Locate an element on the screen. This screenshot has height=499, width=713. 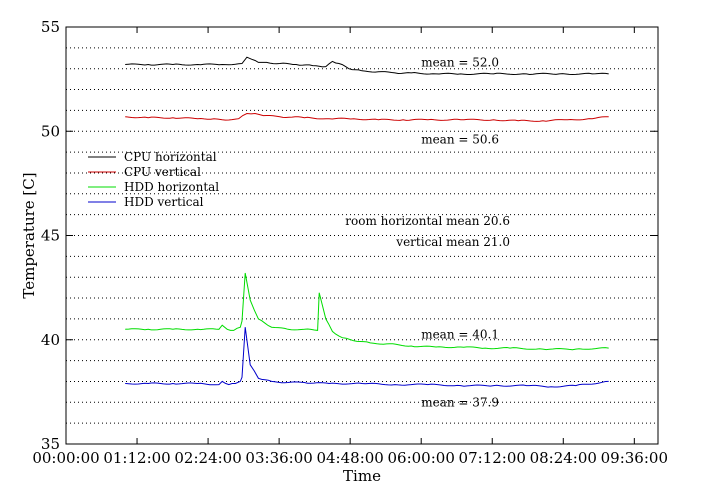
x-tick-label: 00:00:00 is located at coordinates (65, 458).